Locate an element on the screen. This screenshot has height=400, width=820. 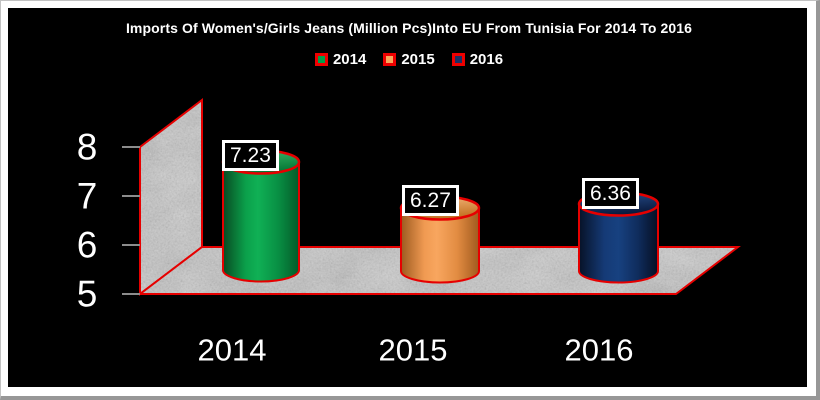
legend-label-2014: 2014 is located at coordinates (349, 59).